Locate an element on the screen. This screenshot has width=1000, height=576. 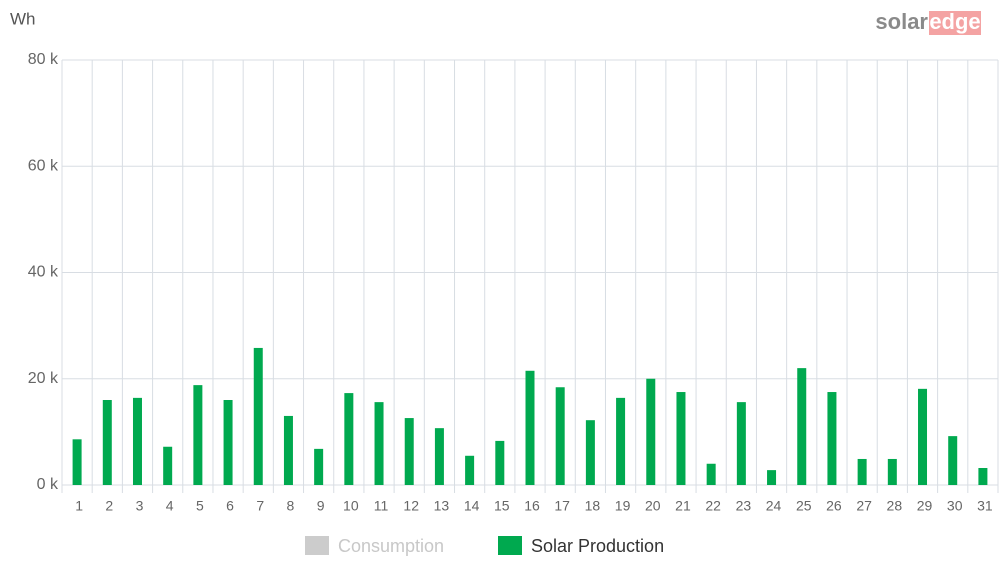
y-tick-label: 20 k is located at coordinates (43, 378).